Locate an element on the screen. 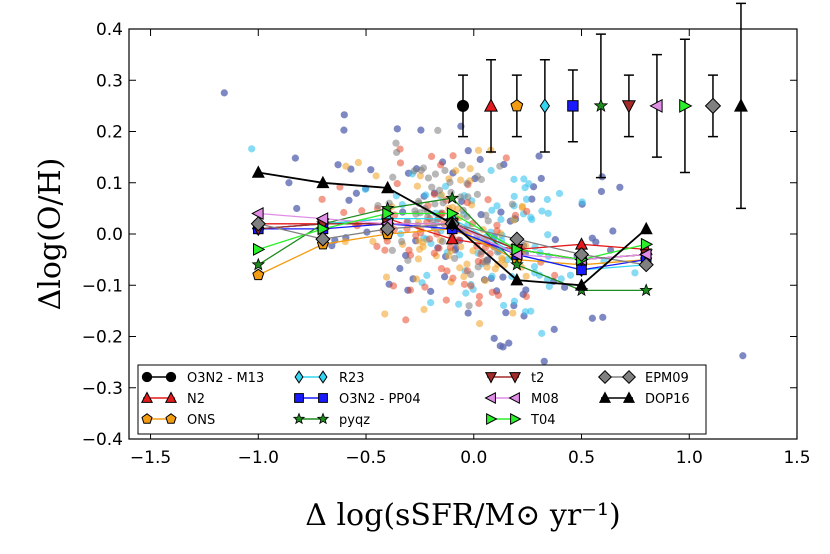 The image size is (830, 554). legend-label: pyqz is located at coordinates (354, 420).